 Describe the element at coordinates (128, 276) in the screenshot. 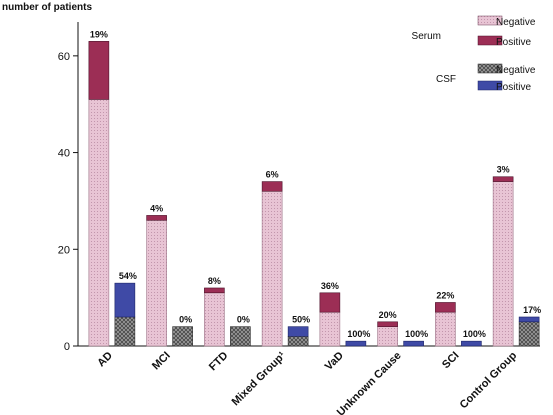

I see `percent-label-csf: 54%` at that location.